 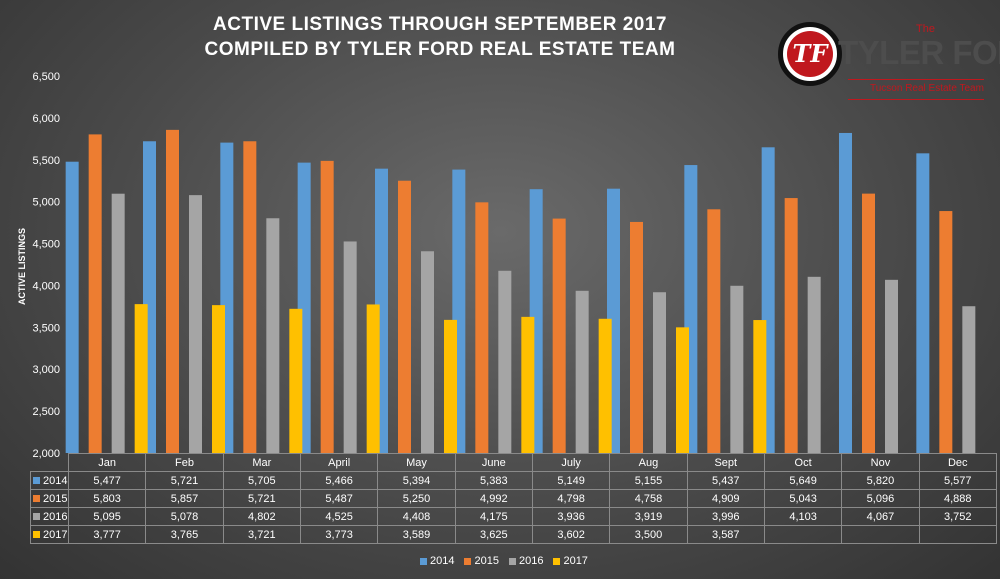 I want to click on bar-2017-jan, so click(x=141, y=378).